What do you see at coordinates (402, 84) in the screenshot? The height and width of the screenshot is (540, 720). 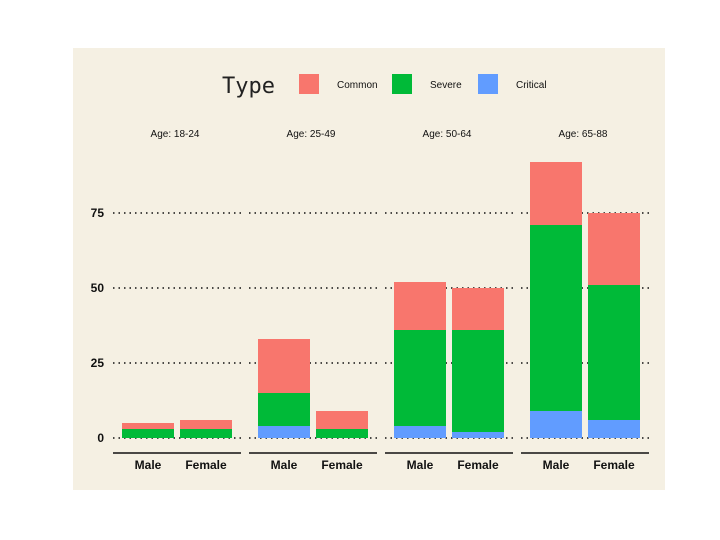 I see `legend-swatch-severe` at bounding box center [402, 84].